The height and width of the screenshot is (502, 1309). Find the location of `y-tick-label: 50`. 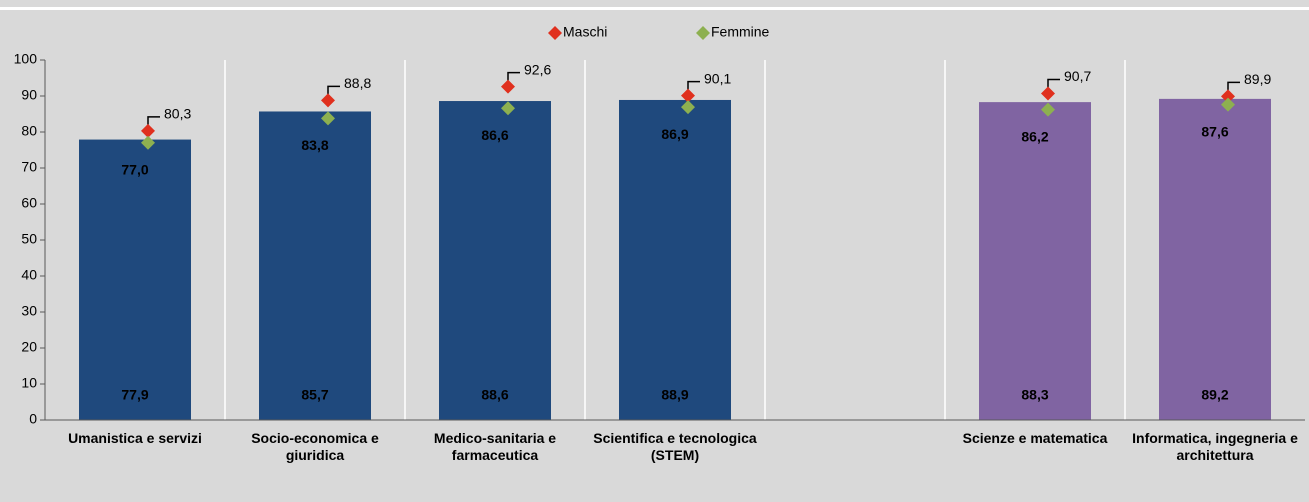

y-tick-label: 50 is located at coordinates (29, 239).